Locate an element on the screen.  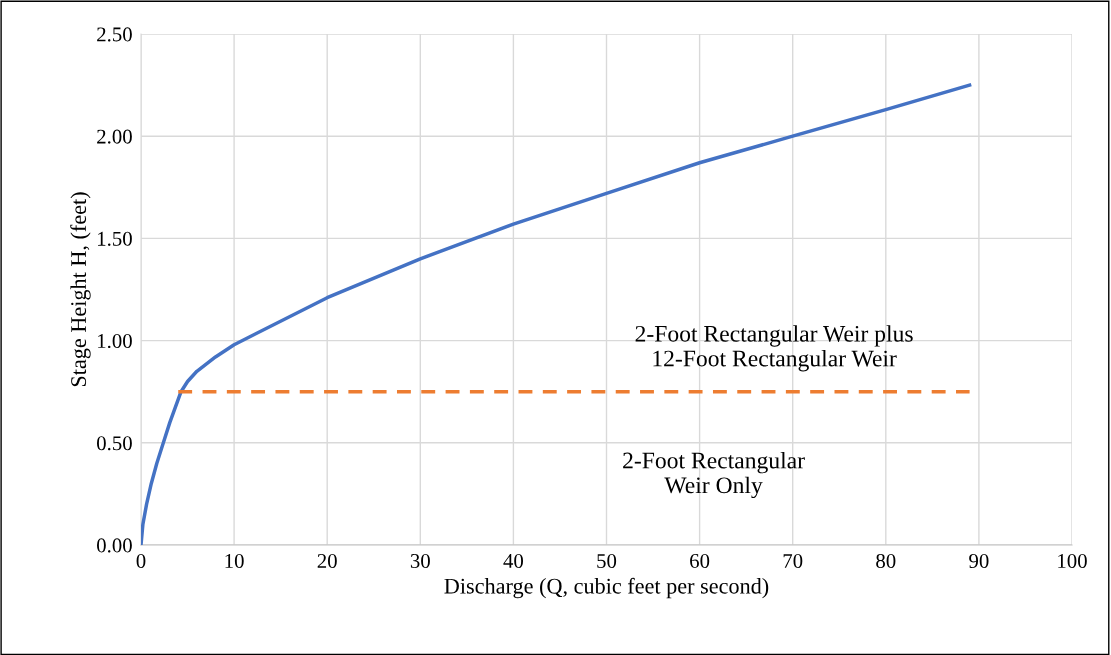
x-axis-title: Discharge (Q, cubic feet per second) is located at coordinates (606, 588).